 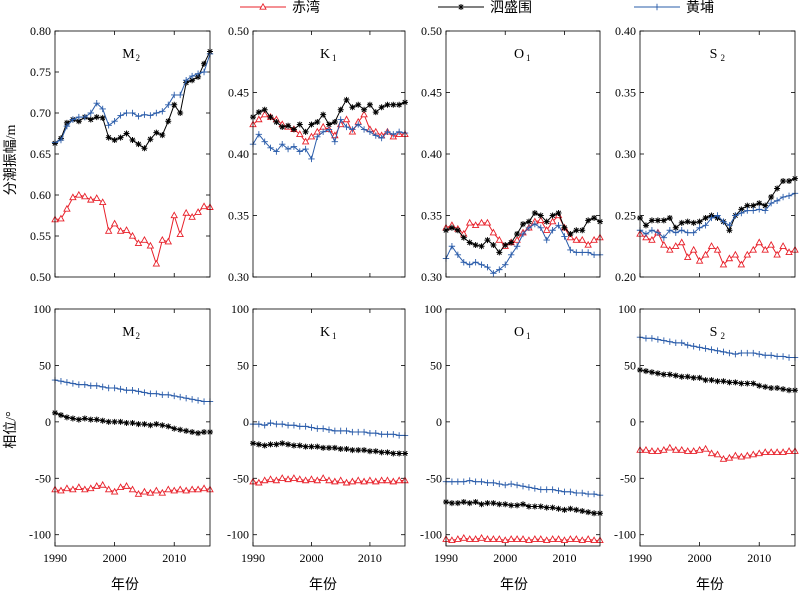 What do you see at coordinates (700, 8) in the screenshot?
I see `legend-label: 黄埔` at bounding box center [700, 8].